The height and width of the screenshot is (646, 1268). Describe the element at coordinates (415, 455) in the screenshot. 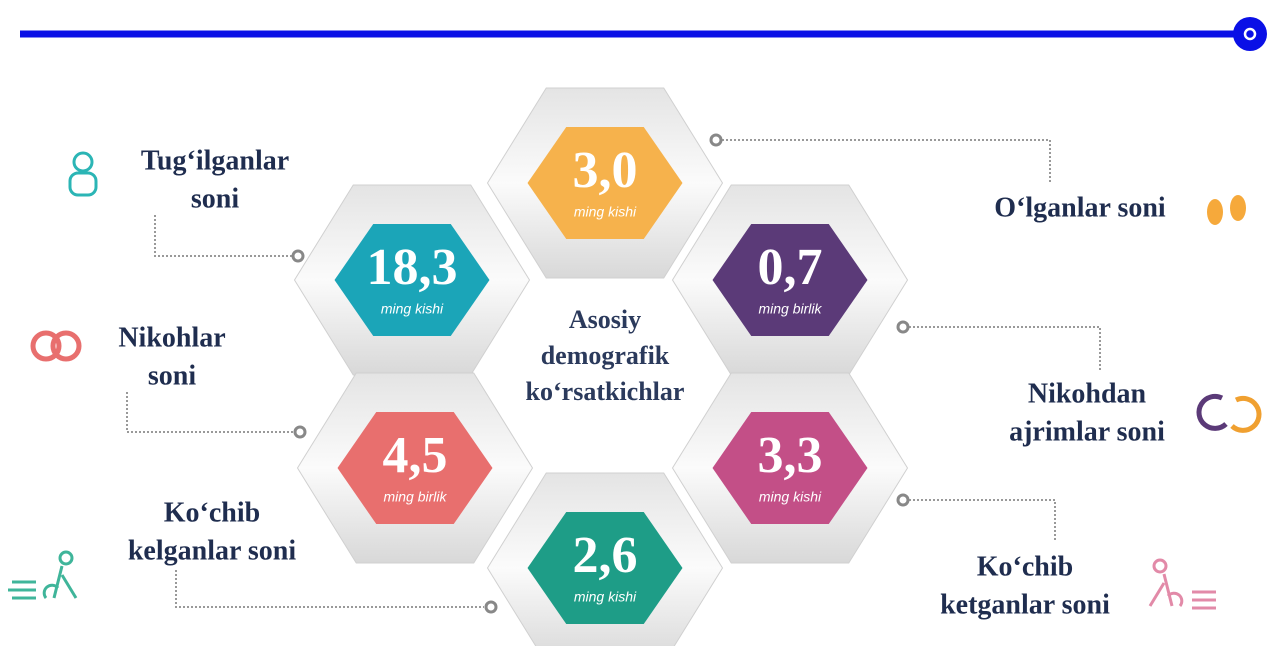

I see `value: 4,5` at that location.